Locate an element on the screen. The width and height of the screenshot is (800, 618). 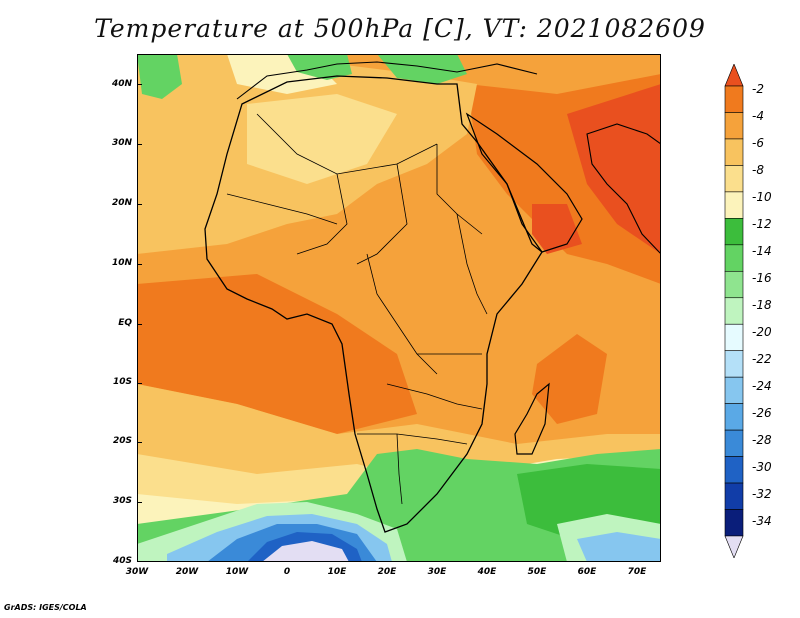
lat-label-eq: EQ is located at coordinates (125, 323).